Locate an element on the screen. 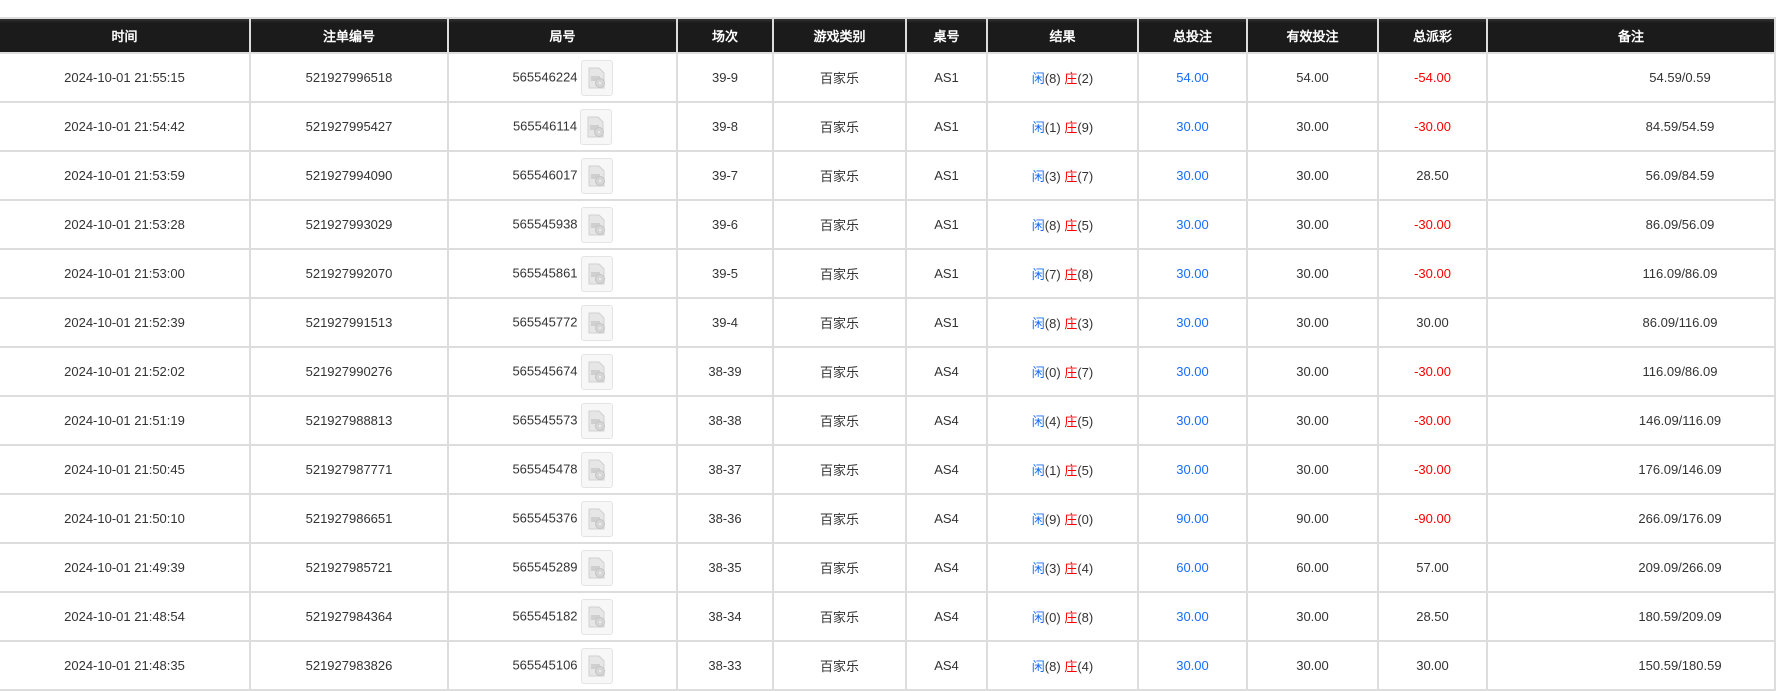 Image resolution: width=1776 pixels, height=691 pixels. round-id-cell: 565545376 is located at coordinates (562, 518).